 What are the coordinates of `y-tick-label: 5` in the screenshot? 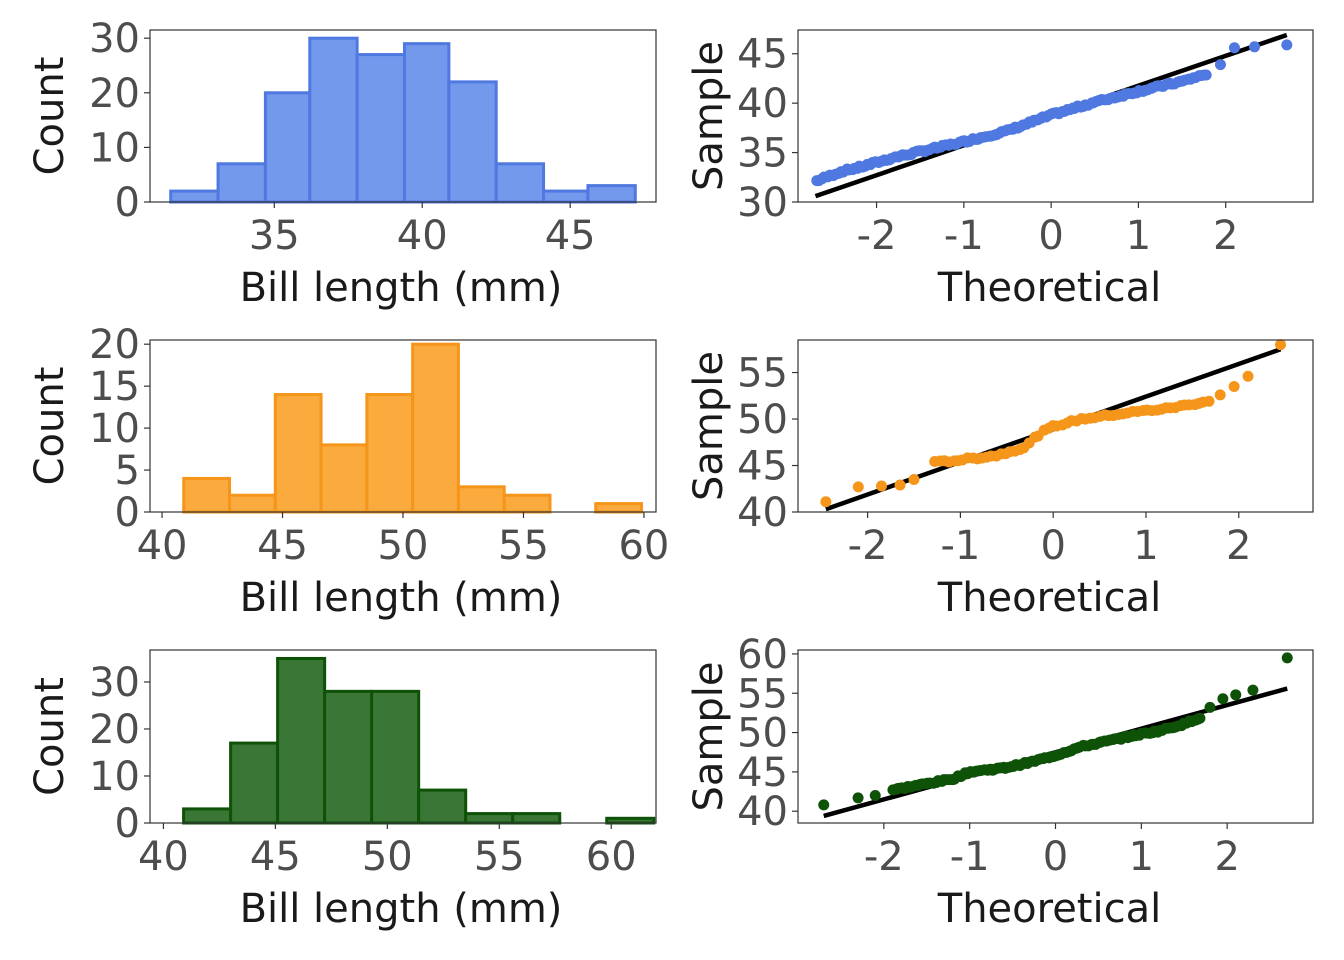 It's located at (127, 471).